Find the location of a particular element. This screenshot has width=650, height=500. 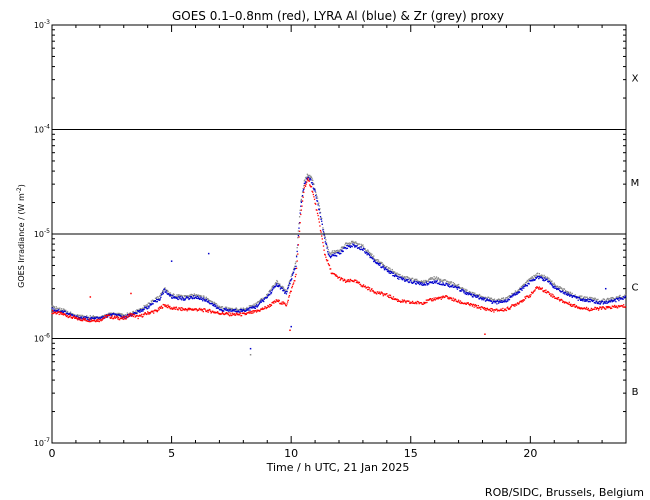

y-axis-label: GOES Irradiance / (W m-2) is located at coordinates (21, 236).